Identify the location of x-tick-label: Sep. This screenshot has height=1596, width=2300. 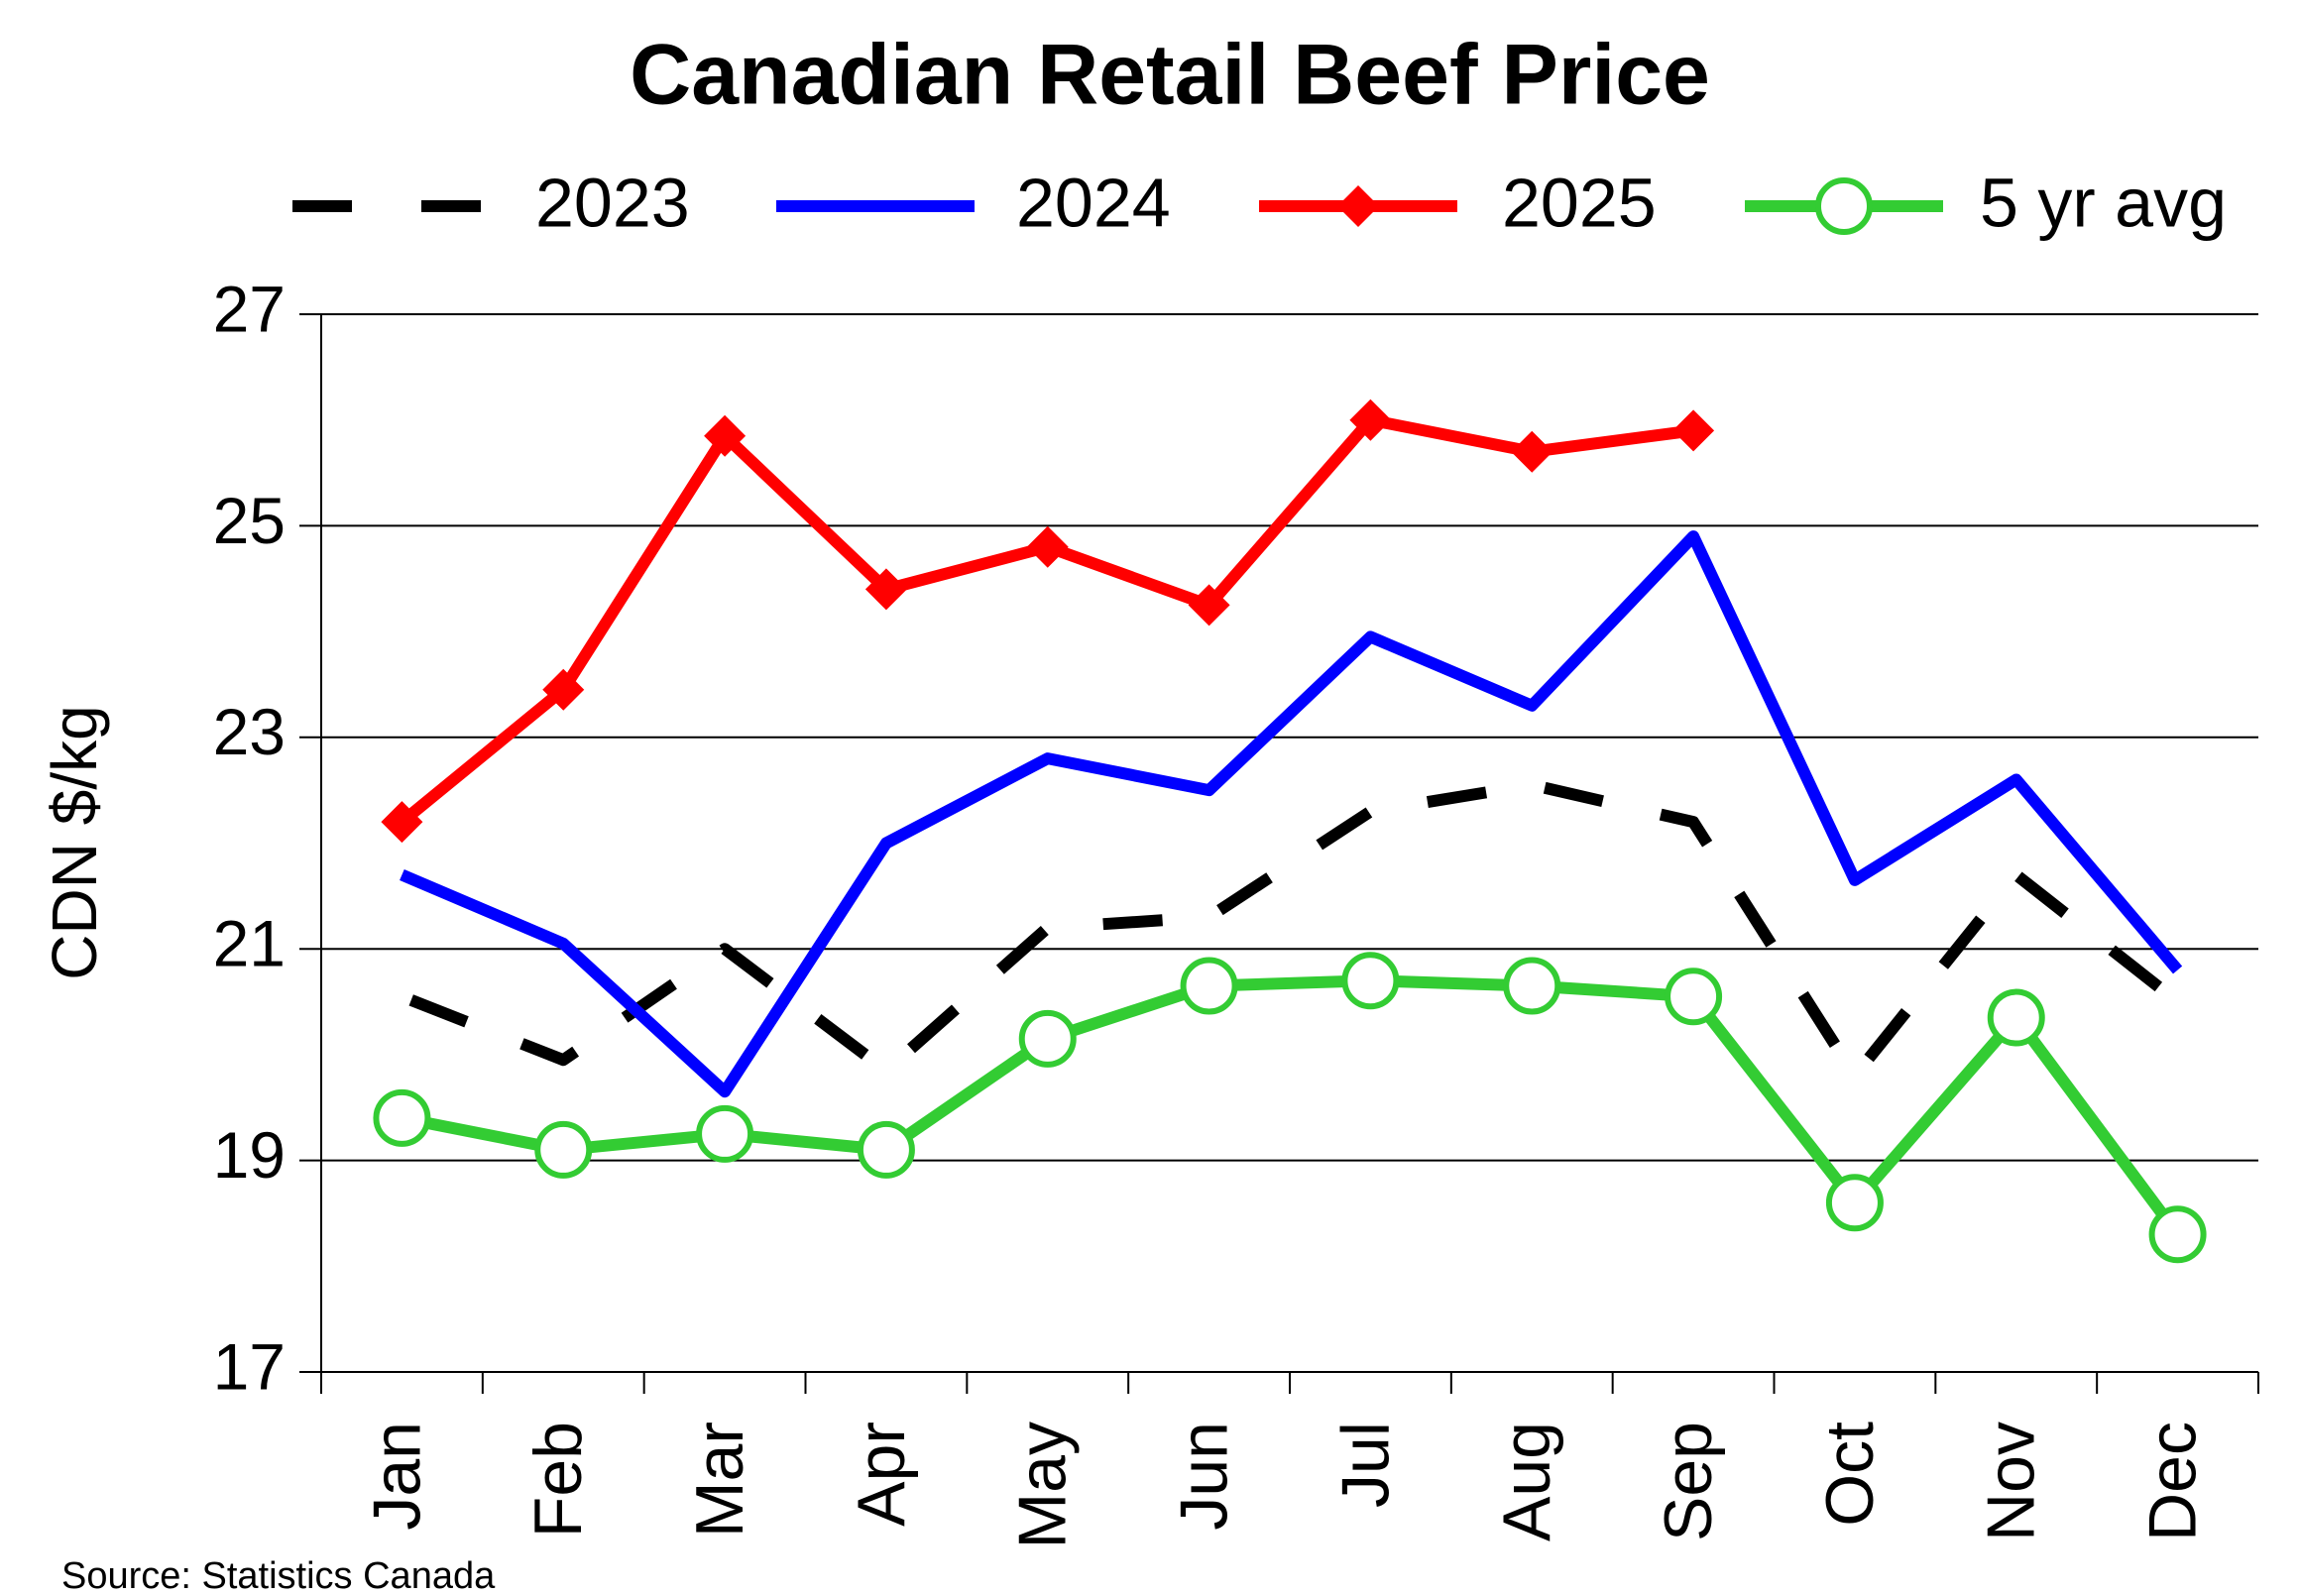
(1688, 1482).